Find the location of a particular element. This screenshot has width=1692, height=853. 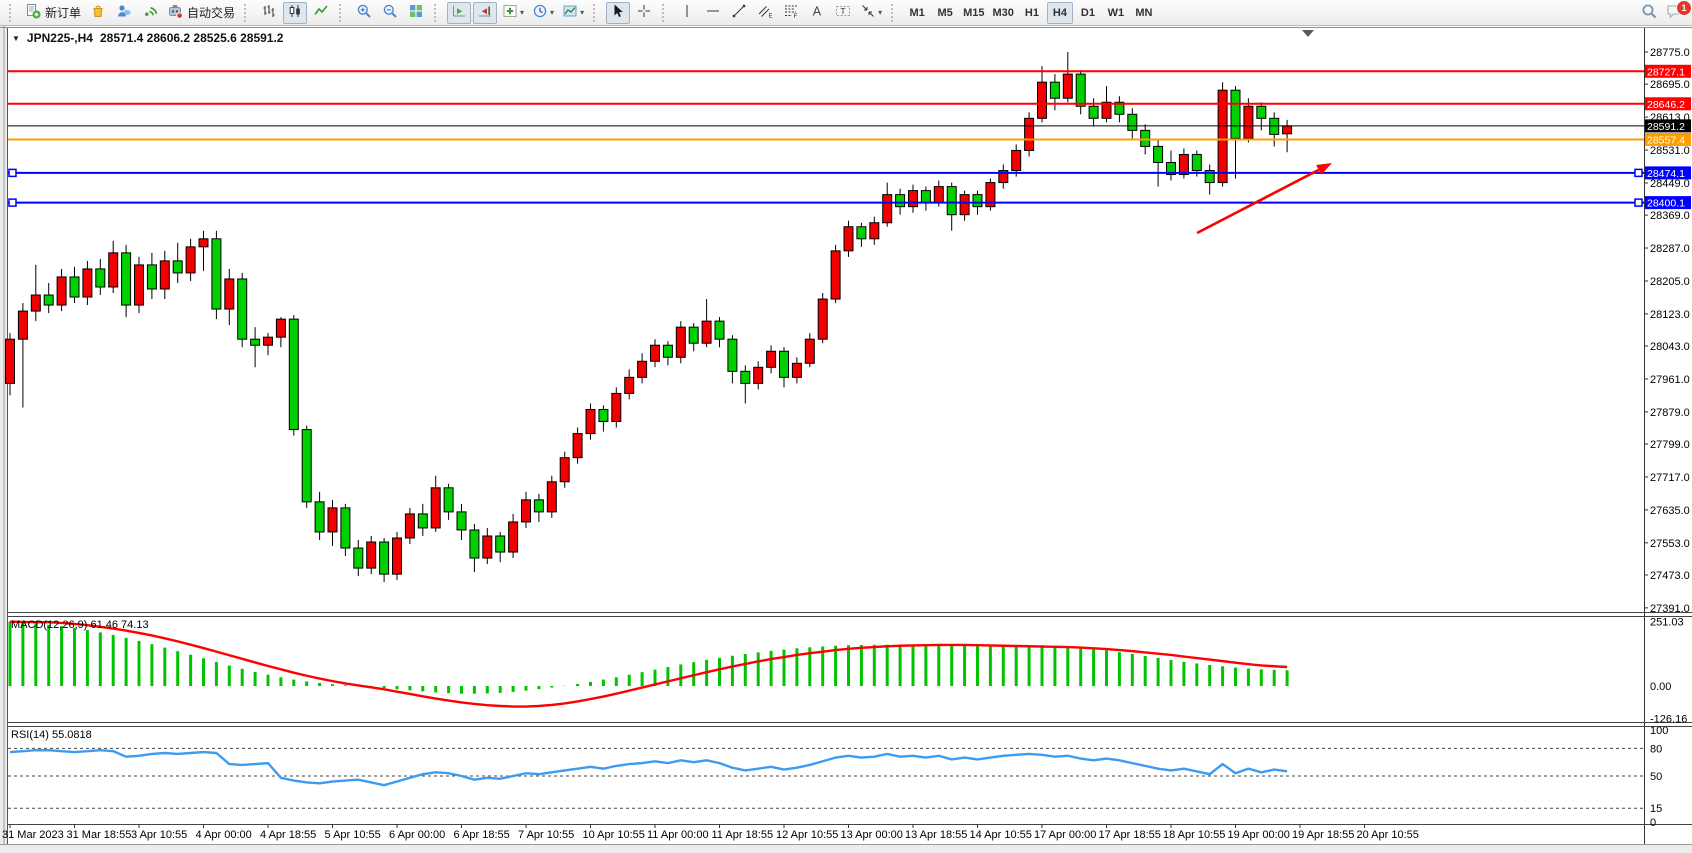

svg-text: E is located at coordinates (771, 17).